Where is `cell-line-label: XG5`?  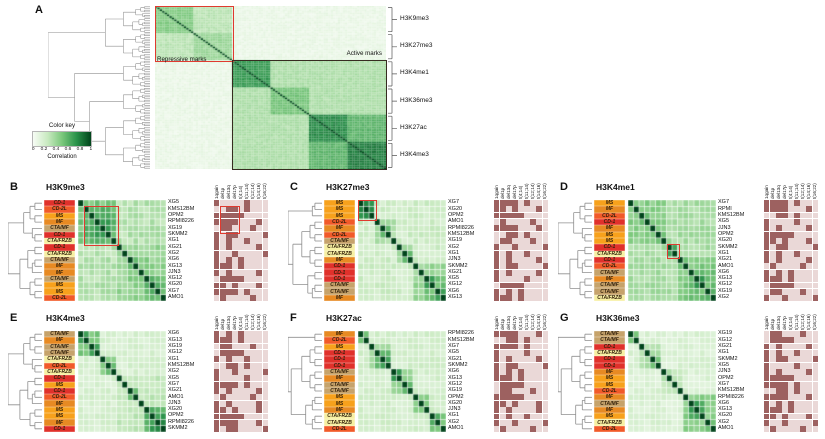
cell-line-label: XG5 is located at coordinates (174, 377).